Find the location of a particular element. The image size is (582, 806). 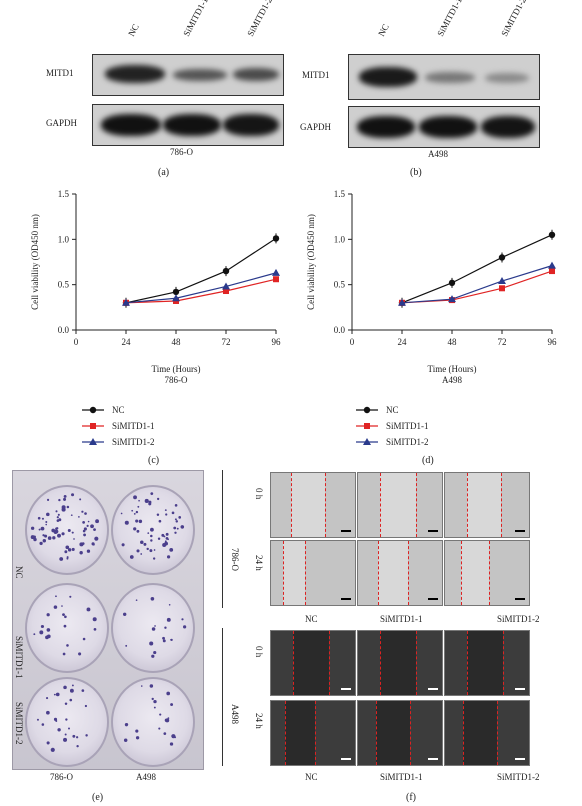

y-axis-label: Cell viability (OD450 nm) is located at coordinates (35, 262).